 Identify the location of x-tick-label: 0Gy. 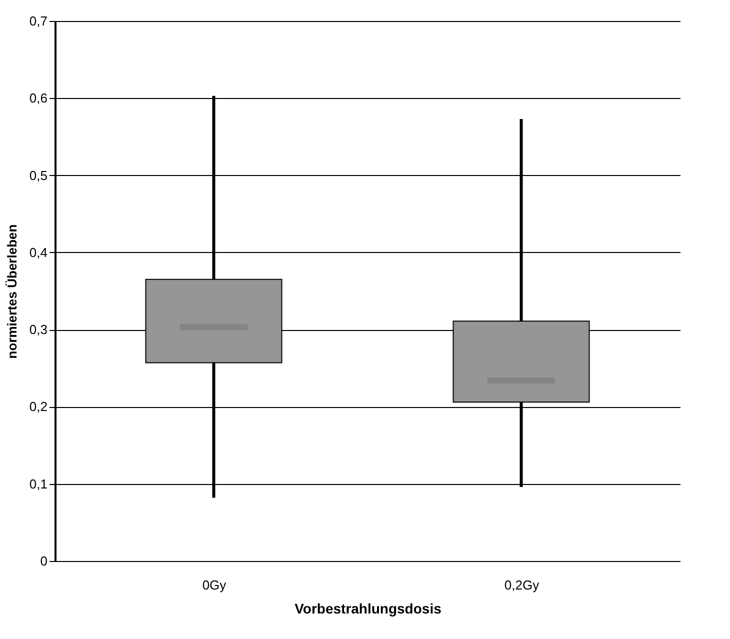
(214, 585).